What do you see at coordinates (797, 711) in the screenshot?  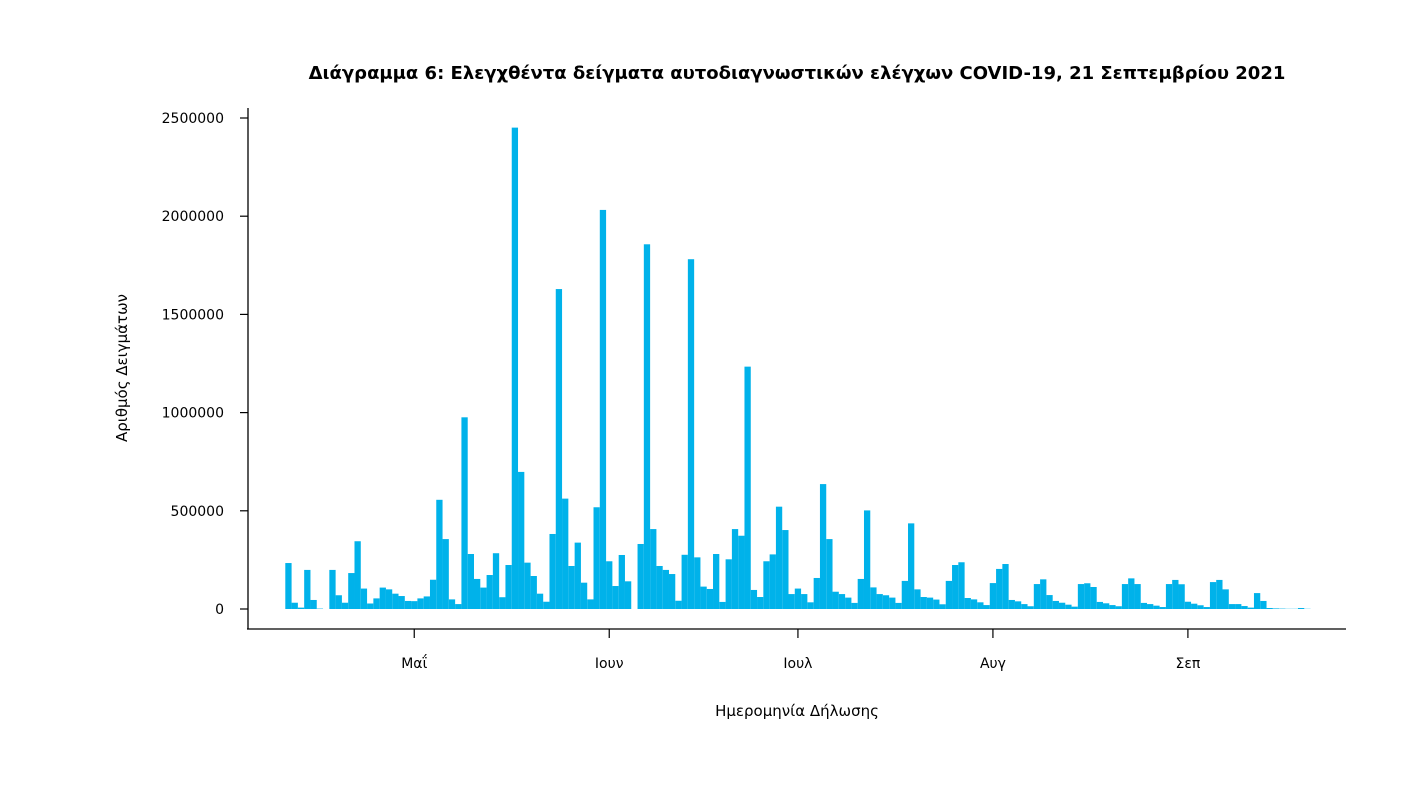 I see `x-axis-label: Ημερομηνία Δήλωσης` at bounding box center [797, 711].